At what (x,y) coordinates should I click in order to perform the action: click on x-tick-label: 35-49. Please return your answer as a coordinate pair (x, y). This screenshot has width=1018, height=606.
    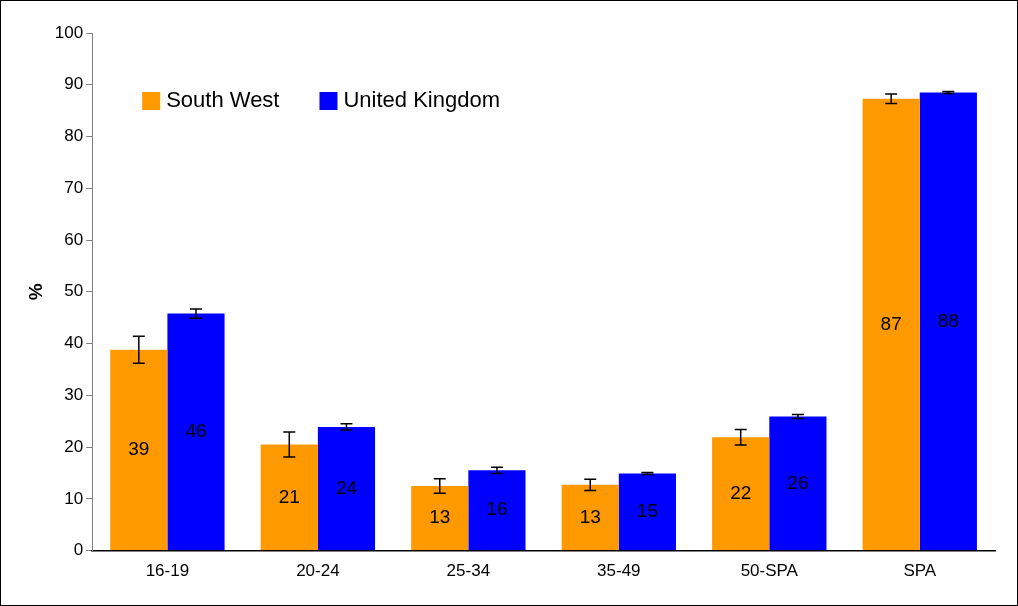
    Looking at the image, I should click on (619, 571).